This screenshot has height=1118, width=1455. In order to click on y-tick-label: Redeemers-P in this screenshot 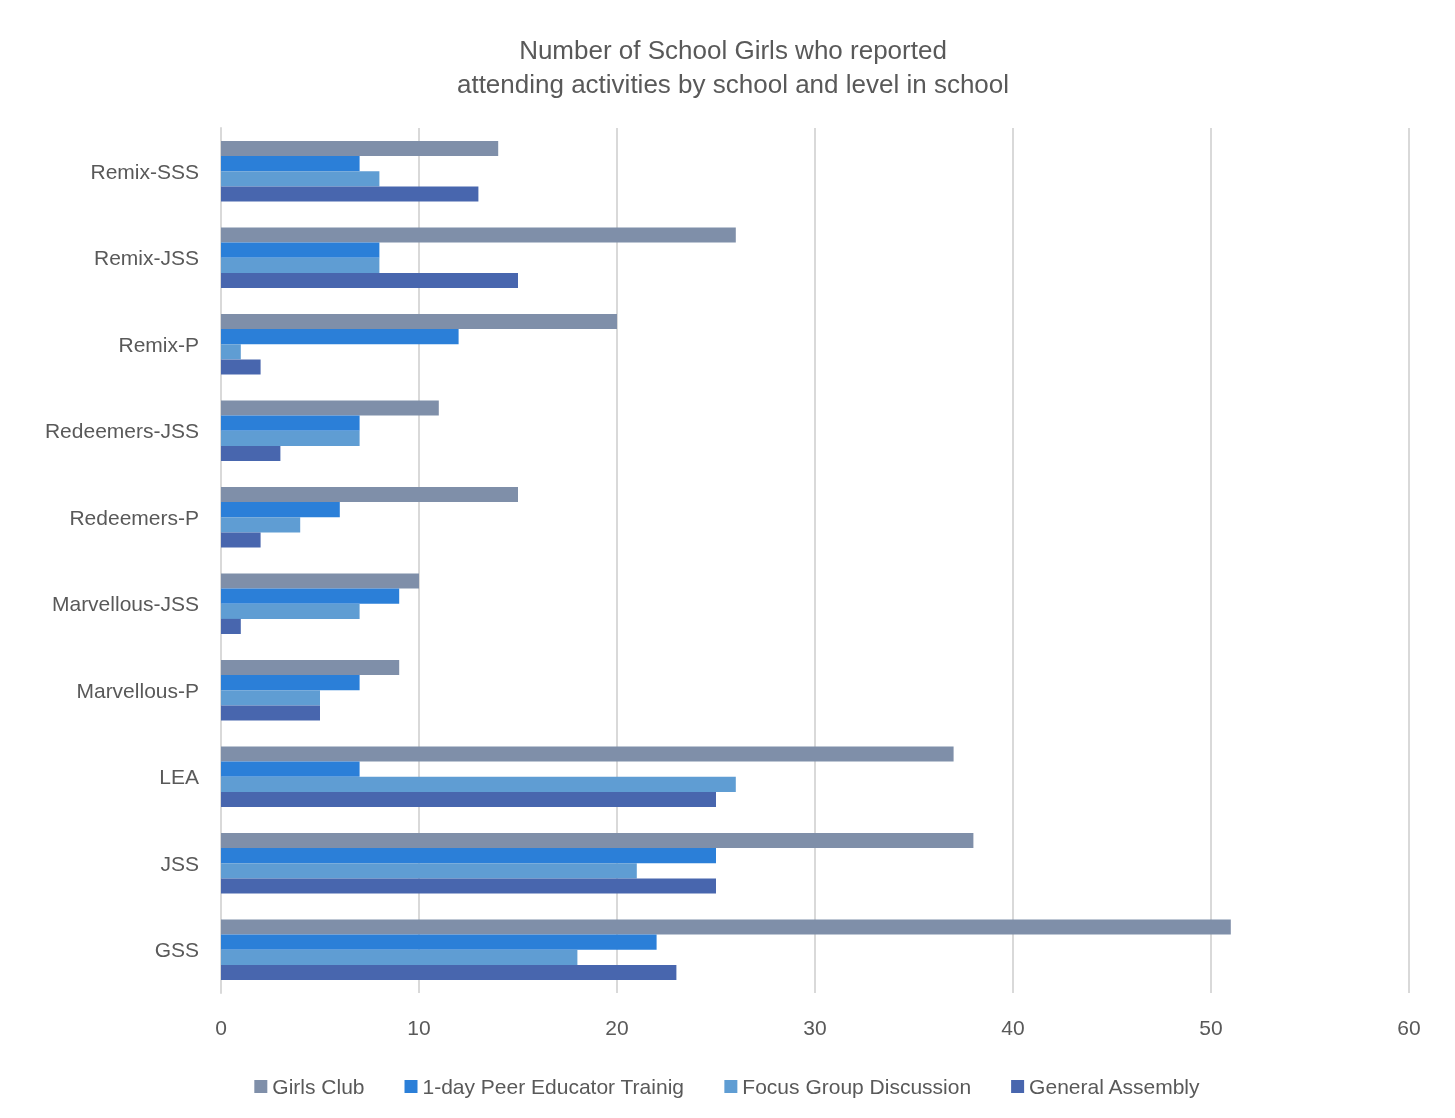, I will do `click(134, 517)`.